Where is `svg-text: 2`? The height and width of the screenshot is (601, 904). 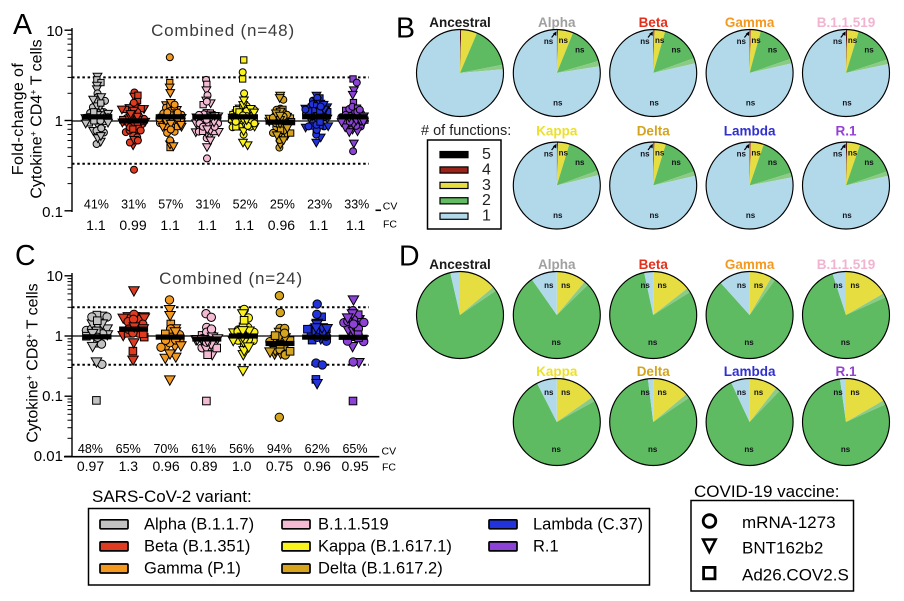
svg-text: 2 is located at coordinates (486, 200).